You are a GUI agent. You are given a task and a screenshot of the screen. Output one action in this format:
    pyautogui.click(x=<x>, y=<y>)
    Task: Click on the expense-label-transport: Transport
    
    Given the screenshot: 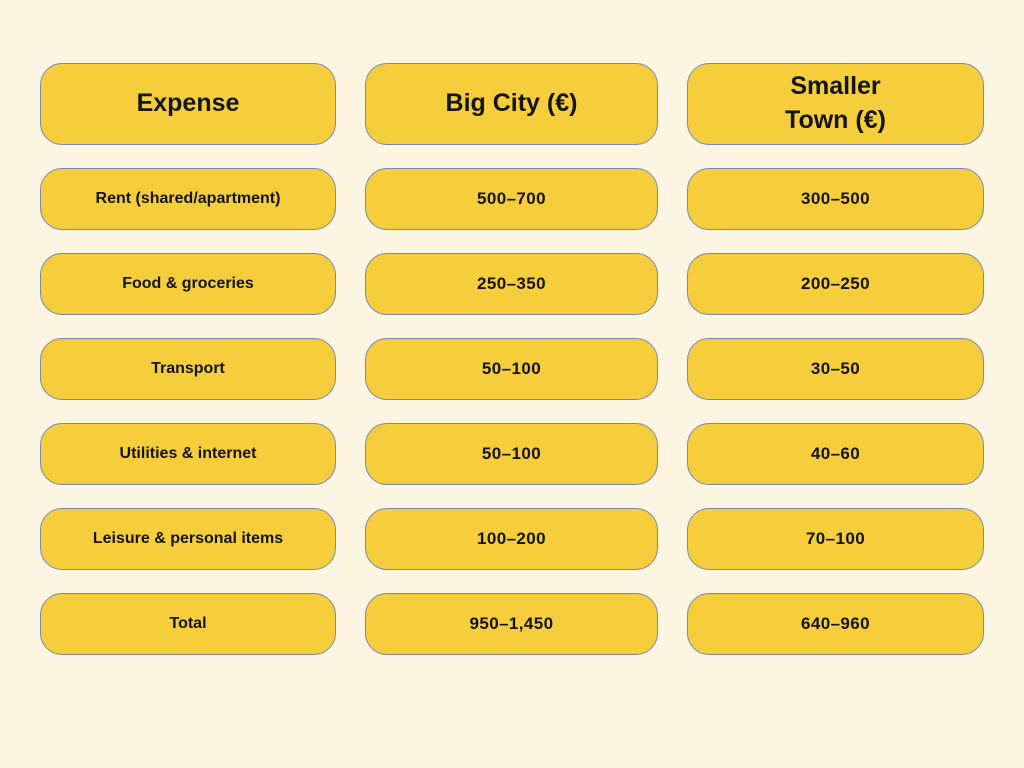 What is the action you would take?
    pyautogui.click(x=188, y=369)
    